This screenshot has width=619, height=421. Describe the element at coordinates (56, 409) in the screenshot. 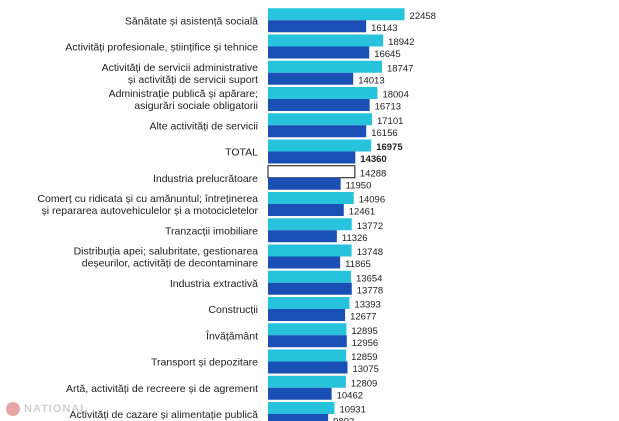

I see `watermark-text: NATIONAL` at that location.